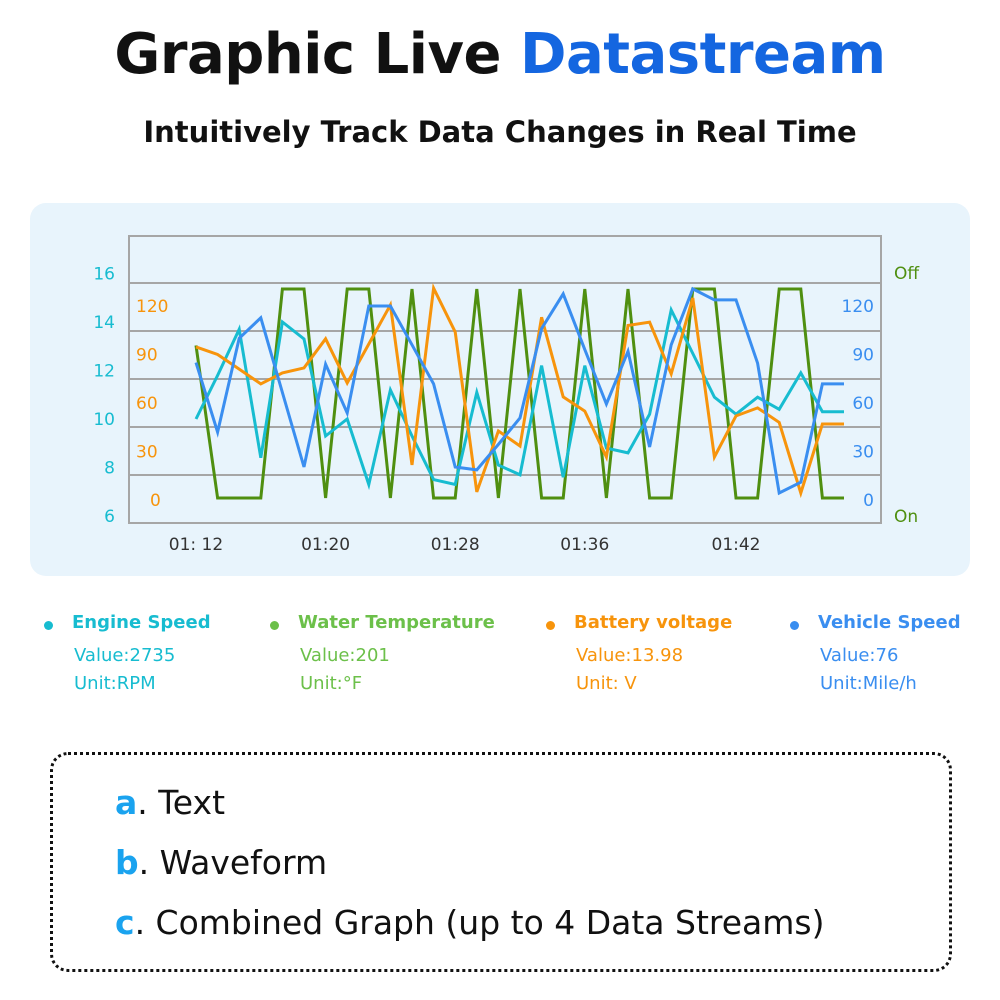 Image resolution: width=1000 pixels, height=1000 pixels. I want to click on legend-unit: Unit:°F, so click(331, 683).